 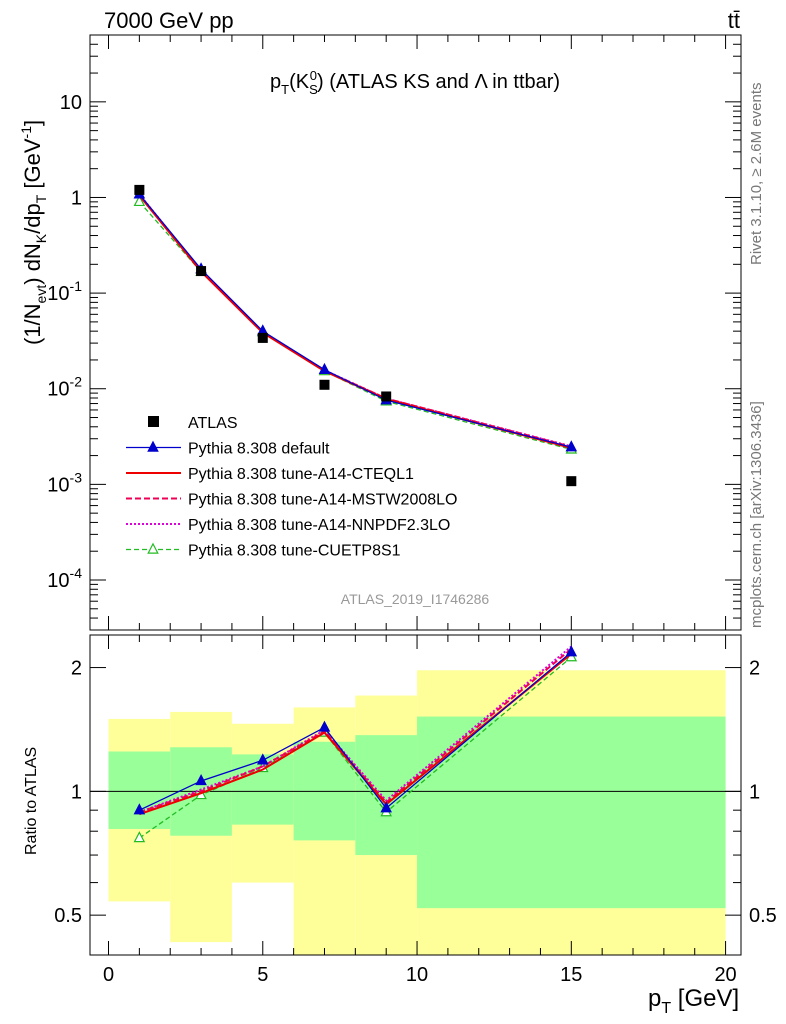 I want to click on ratio-line-nnpdf, so click(x=355, y=729).